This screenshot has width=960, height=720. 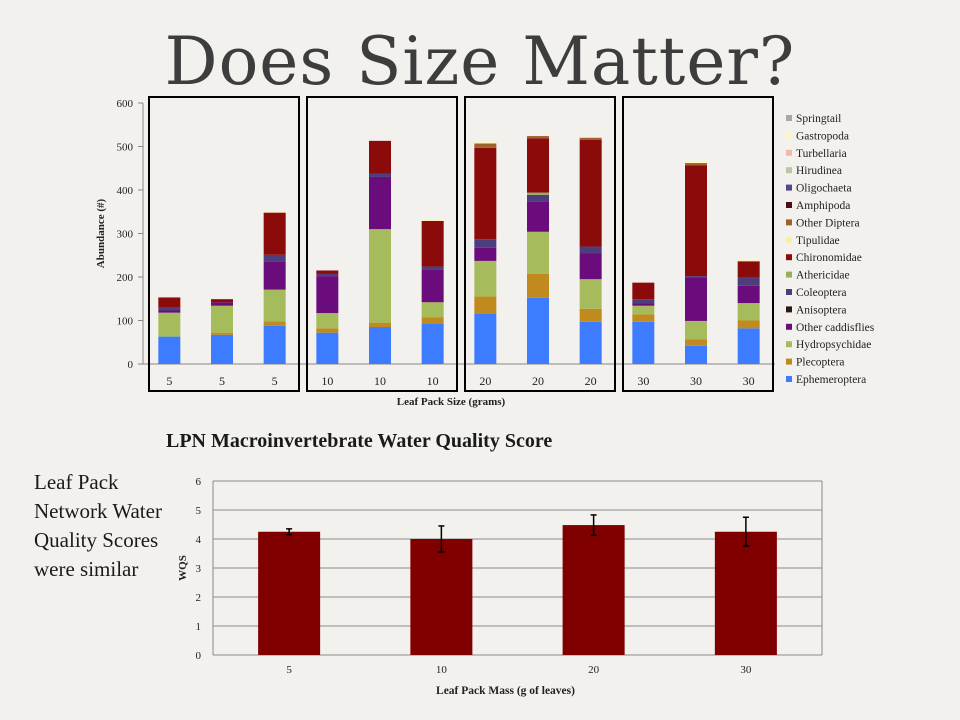 I want to click on legend-entry: Turbellaria, so click(x=821, y=154).